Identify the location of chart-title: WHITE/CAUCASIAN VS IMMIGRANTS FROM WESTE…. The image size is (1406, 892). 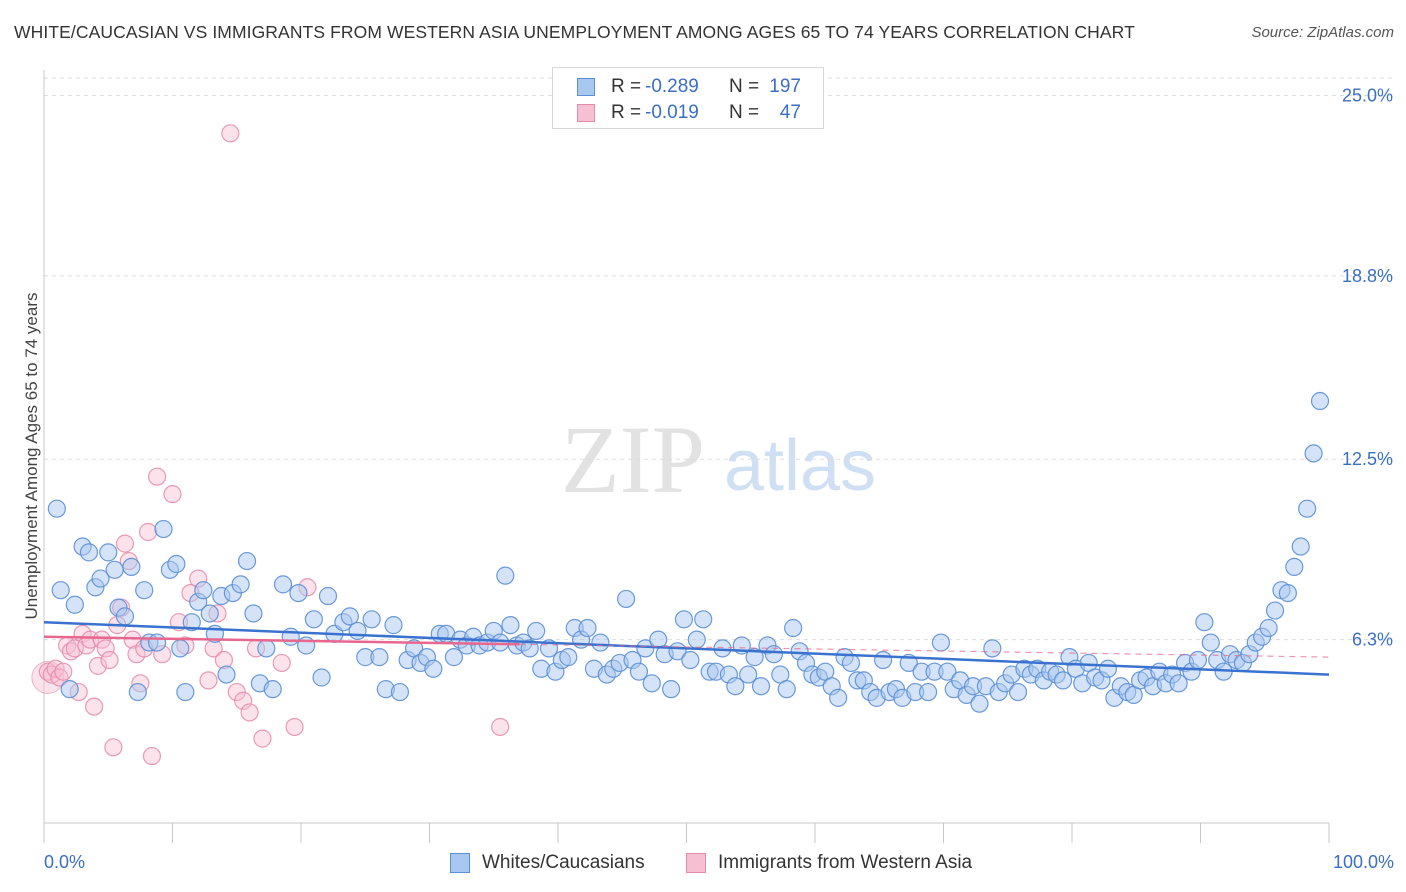
(574, 32).